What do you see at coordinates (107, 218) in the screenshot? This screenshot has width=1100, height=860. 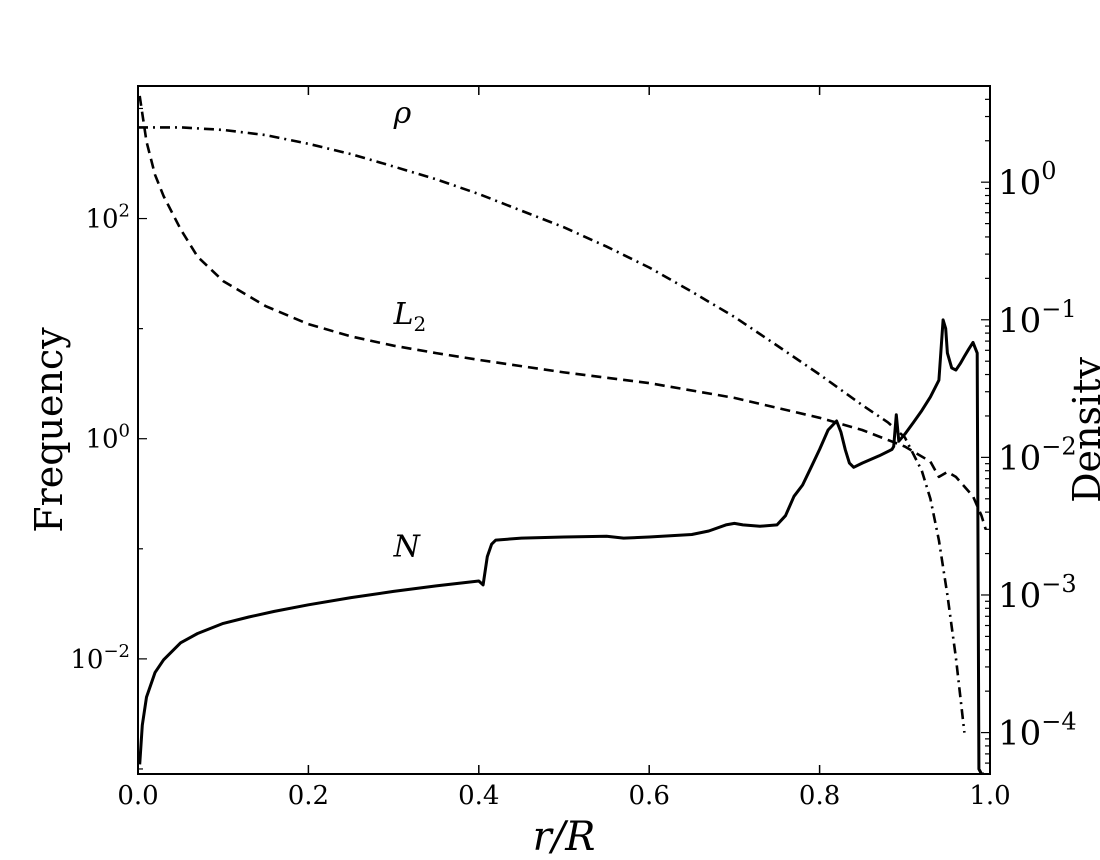 I see `y-left-tick-label: 10²` at bounding box center [107, 218].